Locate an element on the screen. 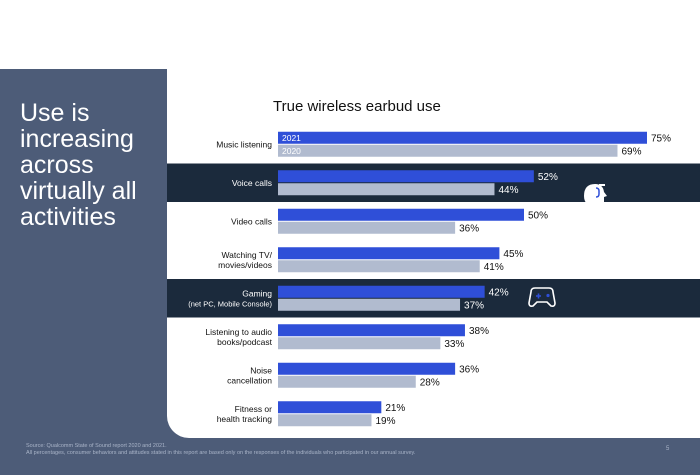 The width and height of the screenshot is (700, 475). value-label-2020: 36% is located at coordinates (469, 228).